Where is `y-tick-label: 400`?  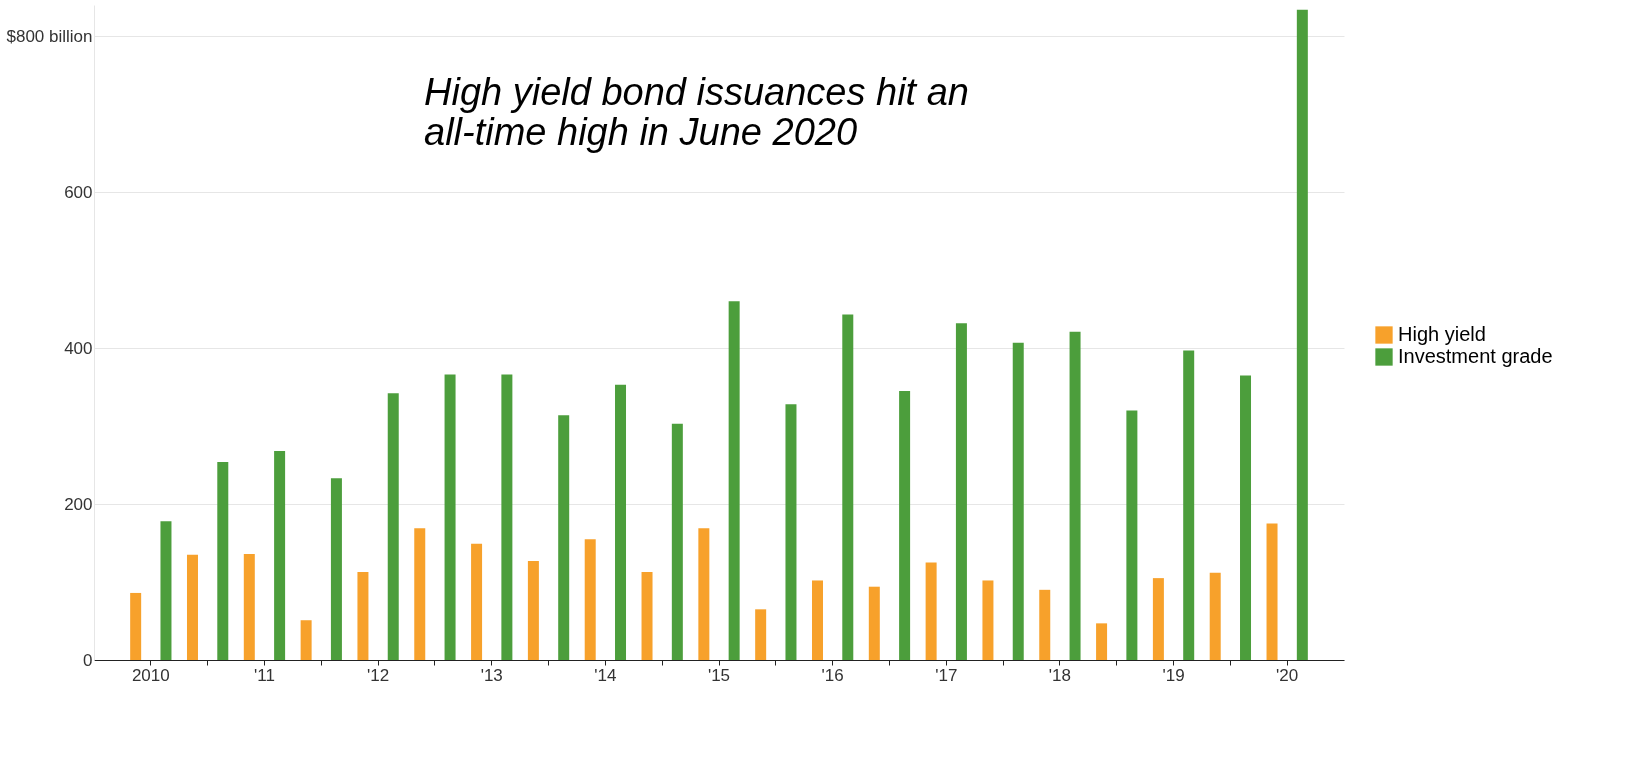
y-tick-label: 400 is located at coordinates (78, 348).